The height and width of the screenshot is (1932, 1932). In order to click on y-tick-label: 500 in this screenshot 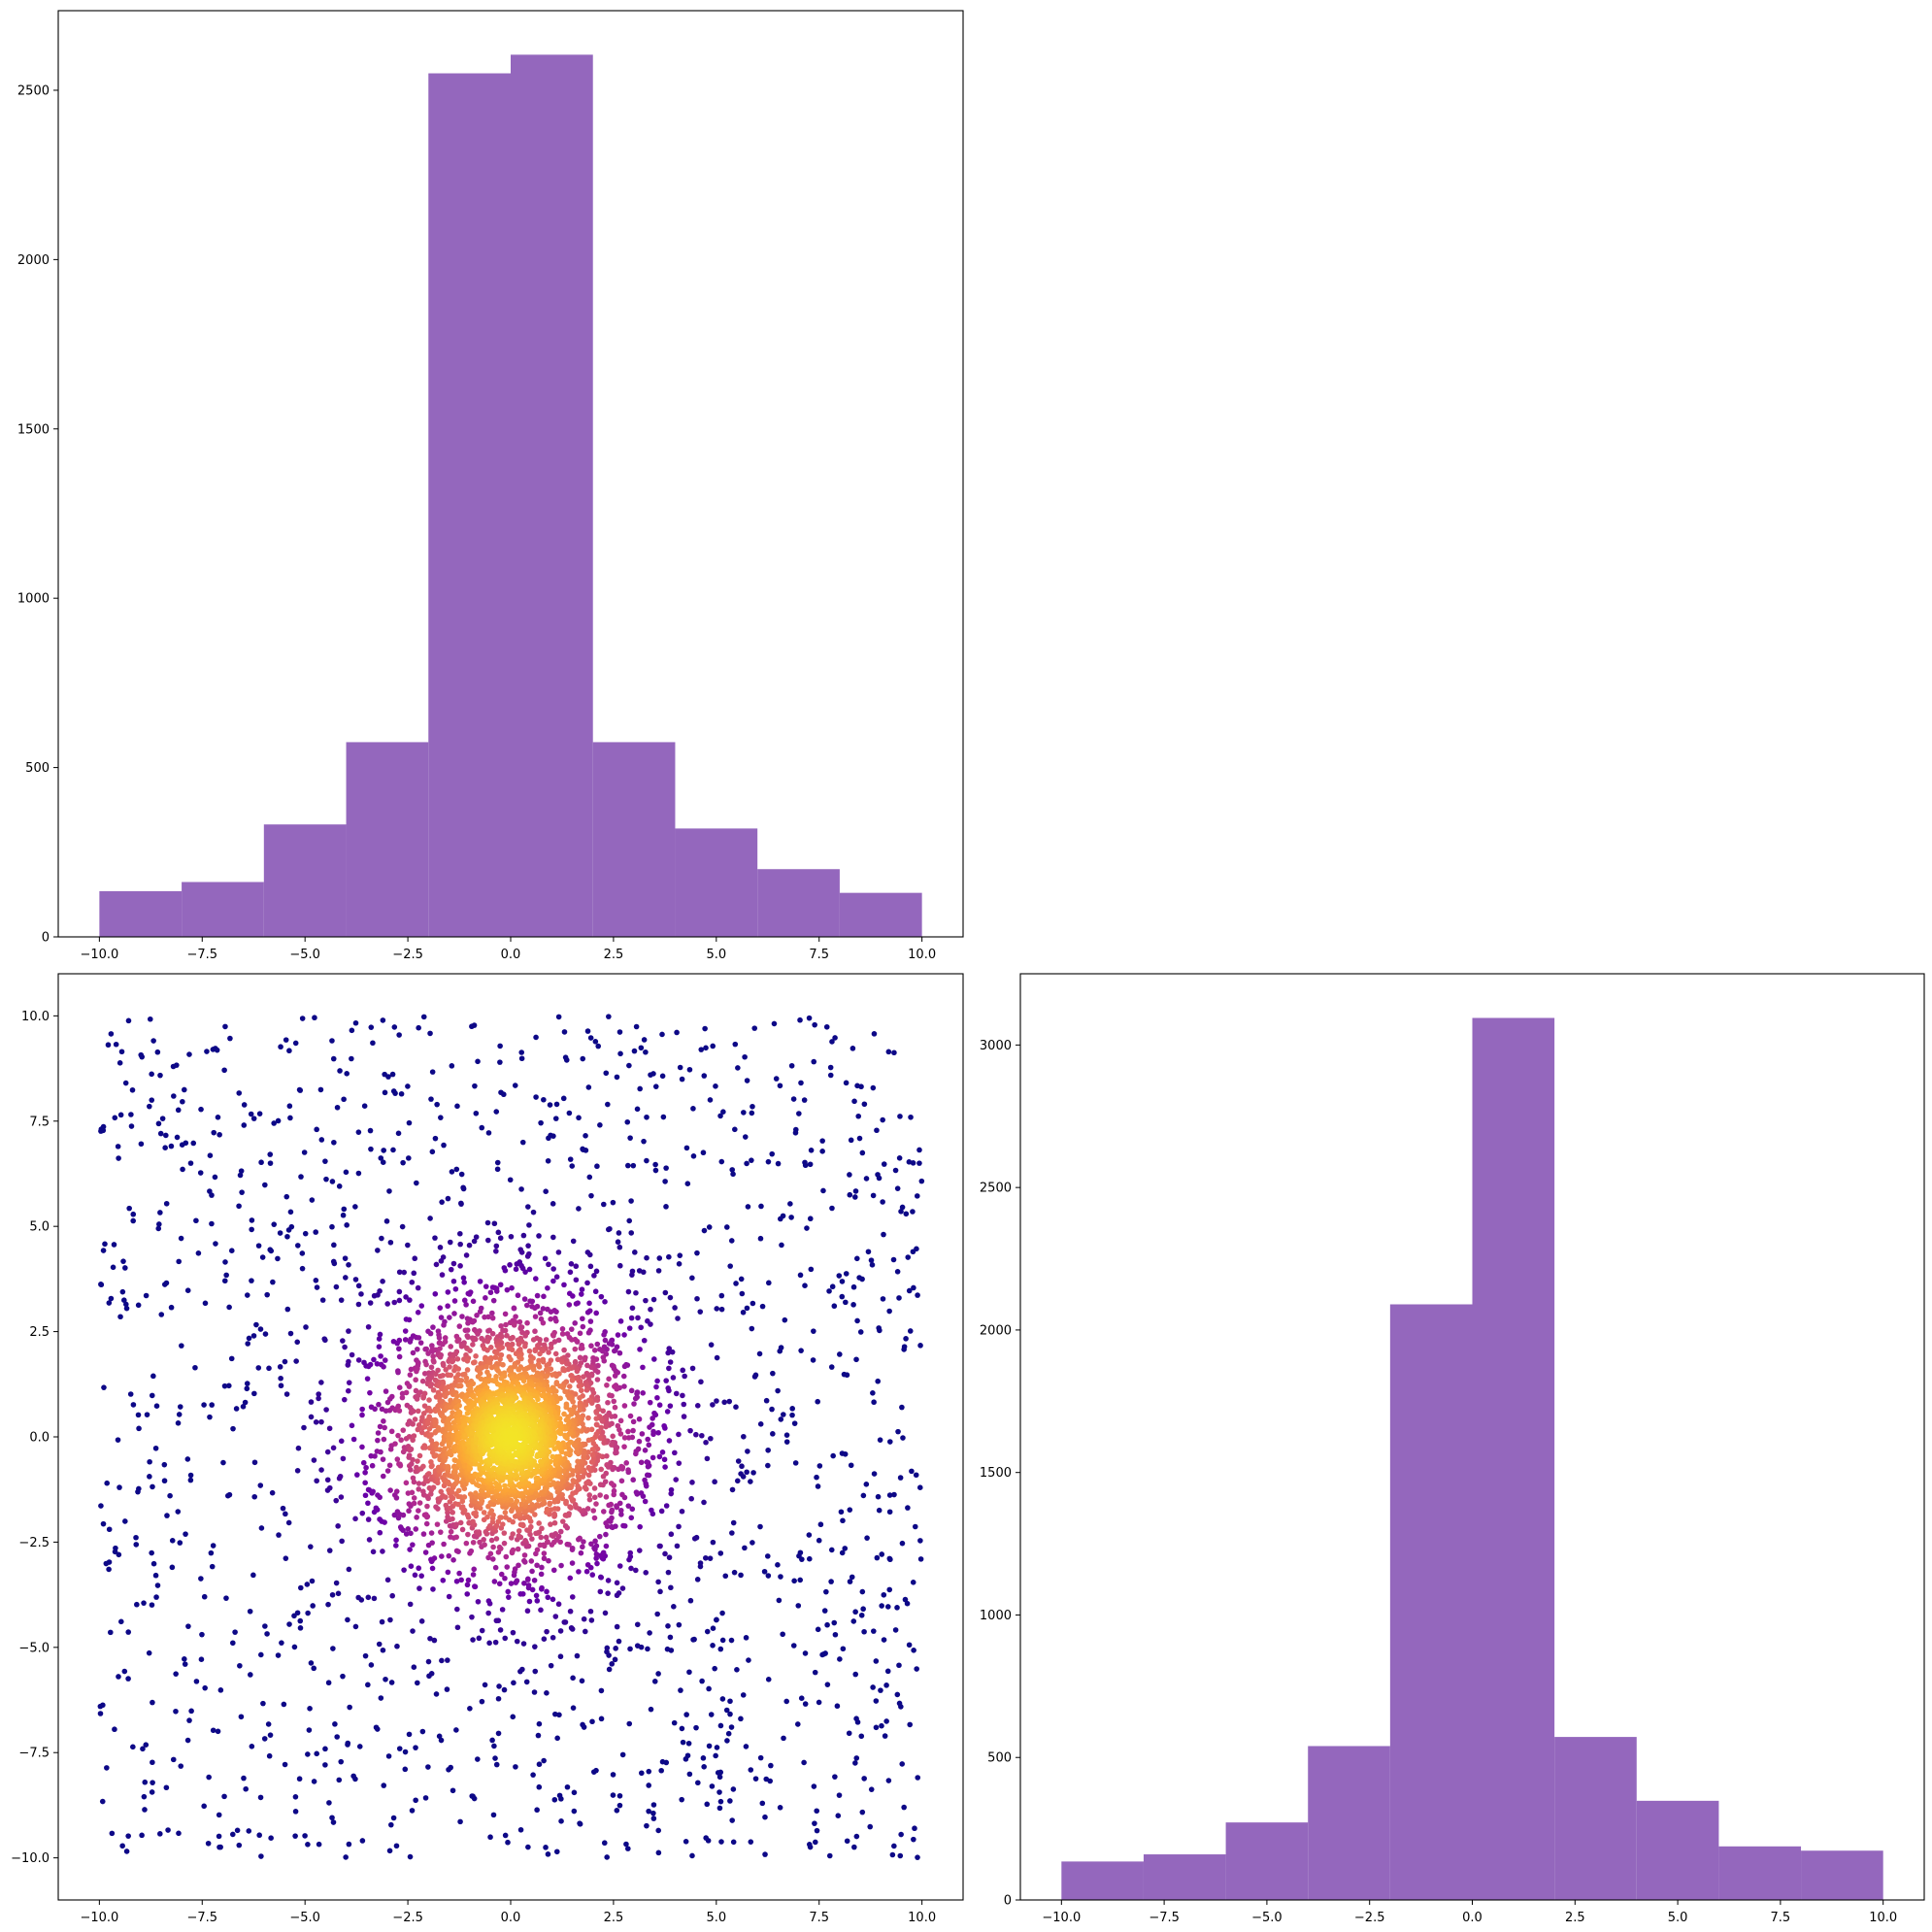, I will do `click(37, 768)`.